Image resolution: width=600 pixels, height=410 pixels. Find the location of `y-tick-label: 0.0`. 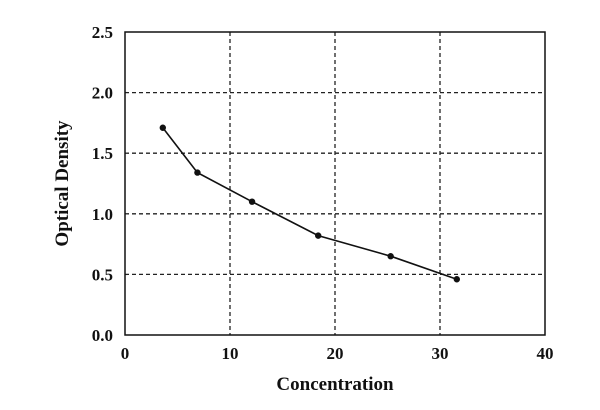

y-tick-label: 0.0 is located at coordinates (102, 335).